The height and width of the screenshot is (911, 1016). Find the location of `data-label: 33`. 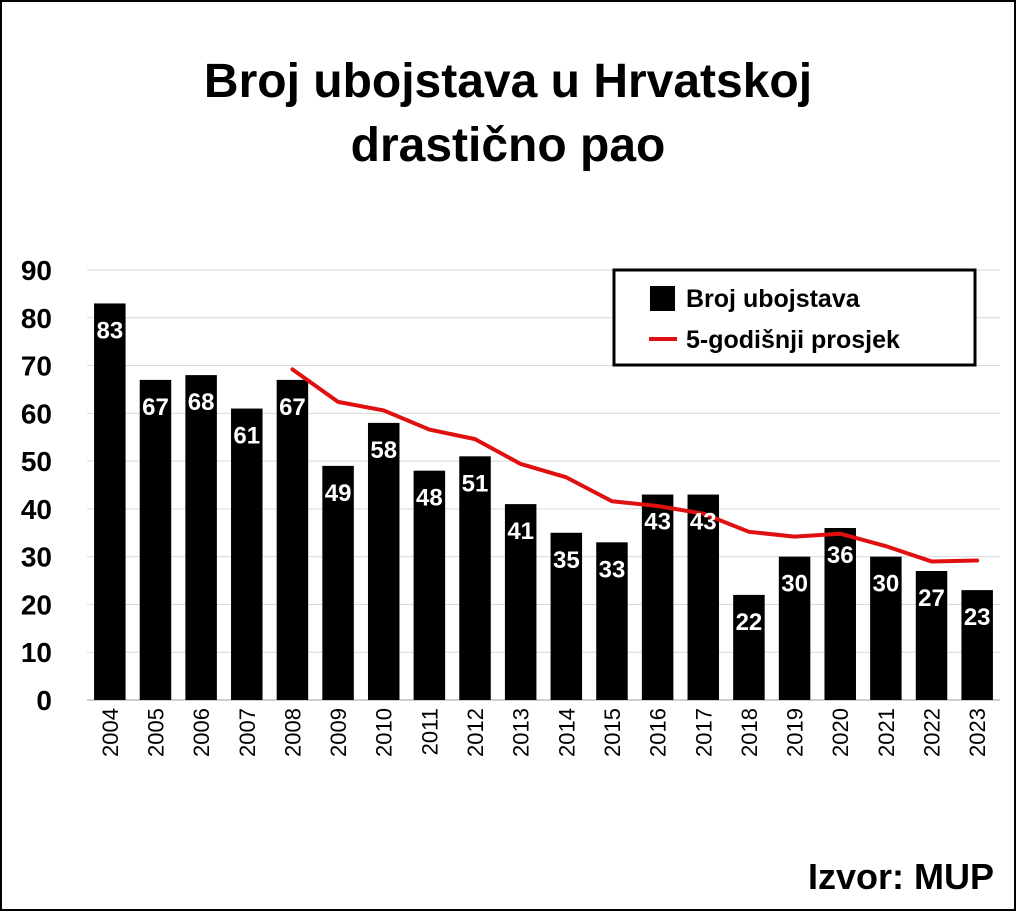

data-label: 33 is located at coordinates (612, 569).